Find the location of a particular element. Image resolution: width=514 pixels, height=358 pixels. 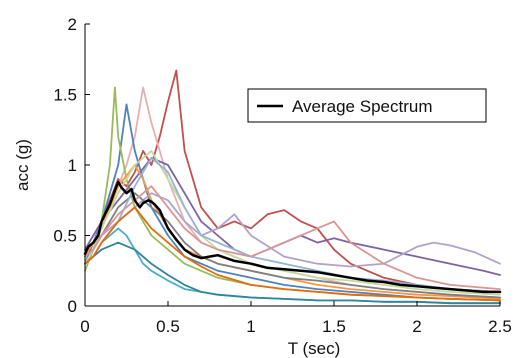

y-tick-label: 1.5 is located at coordinates (65, 95).